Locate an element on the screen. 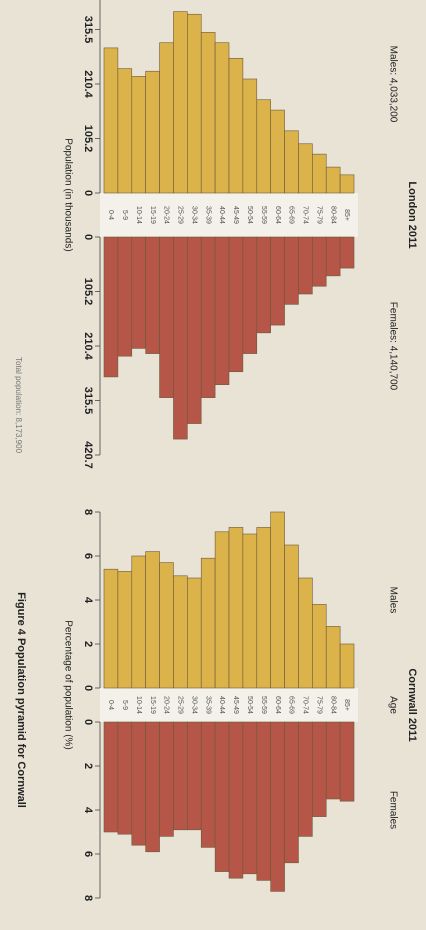  x-tick-label: 420.7 is located at coordinates (88, 455).